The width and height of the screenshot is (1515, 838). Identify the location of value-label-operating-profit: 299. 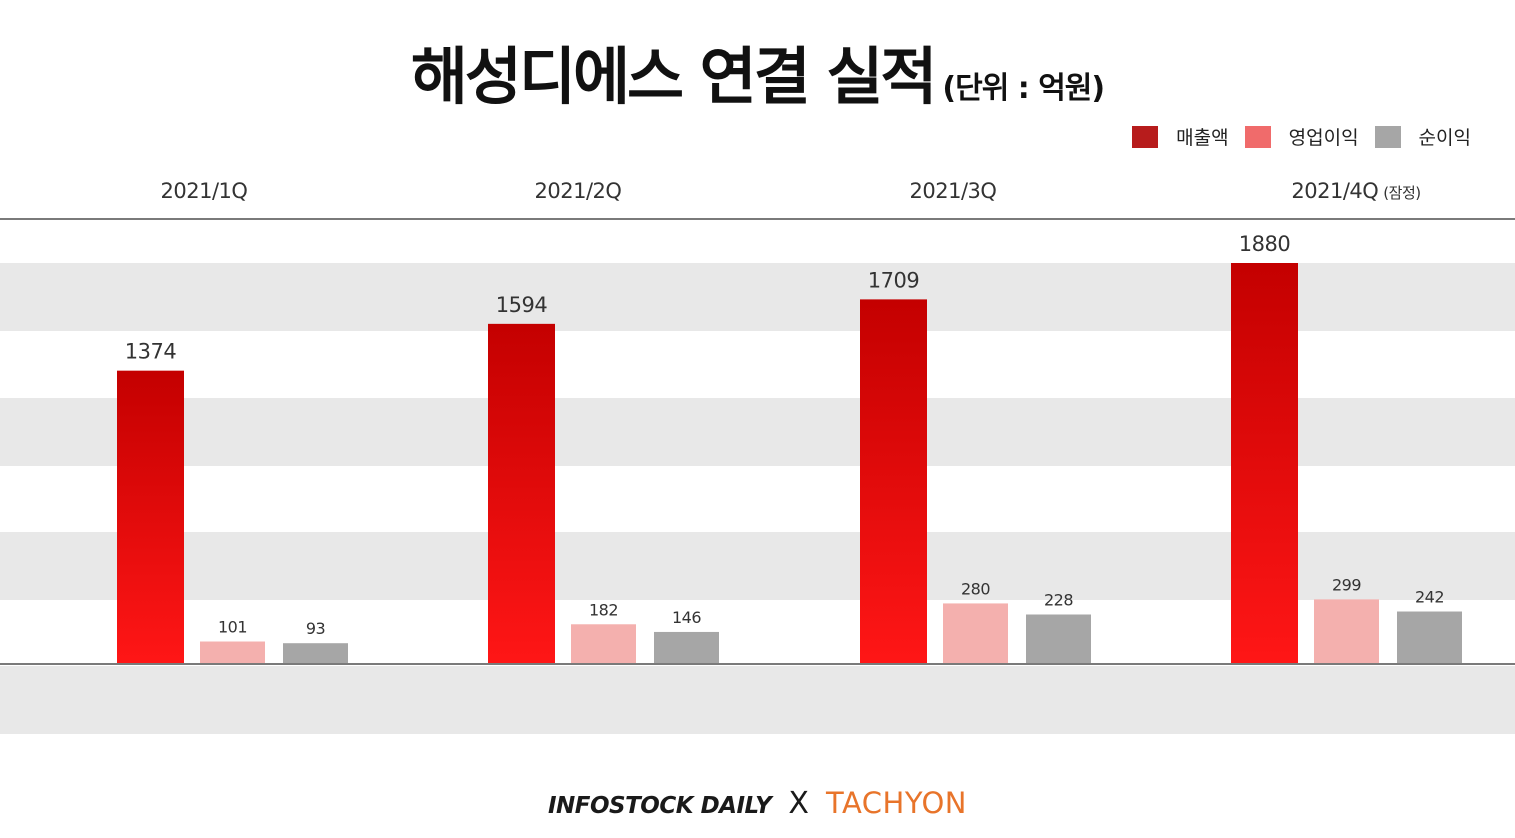
(1346, 584).